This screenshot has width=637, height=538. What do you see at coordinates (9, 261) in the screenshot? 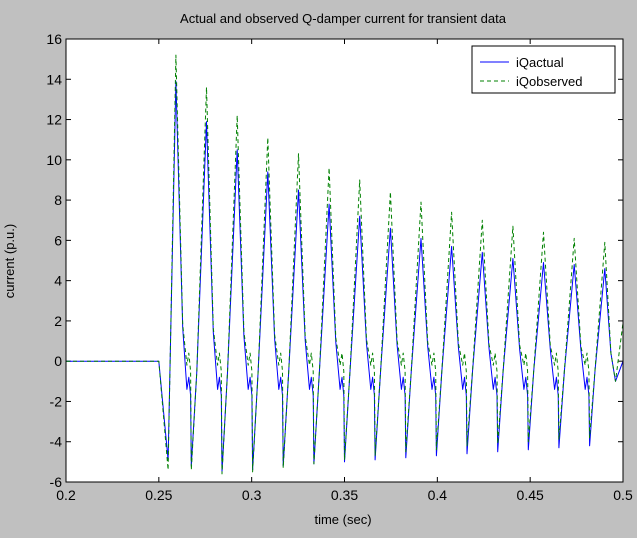
I see `y-axis-label: current (p.u.)` at bounding box center [9, 261].